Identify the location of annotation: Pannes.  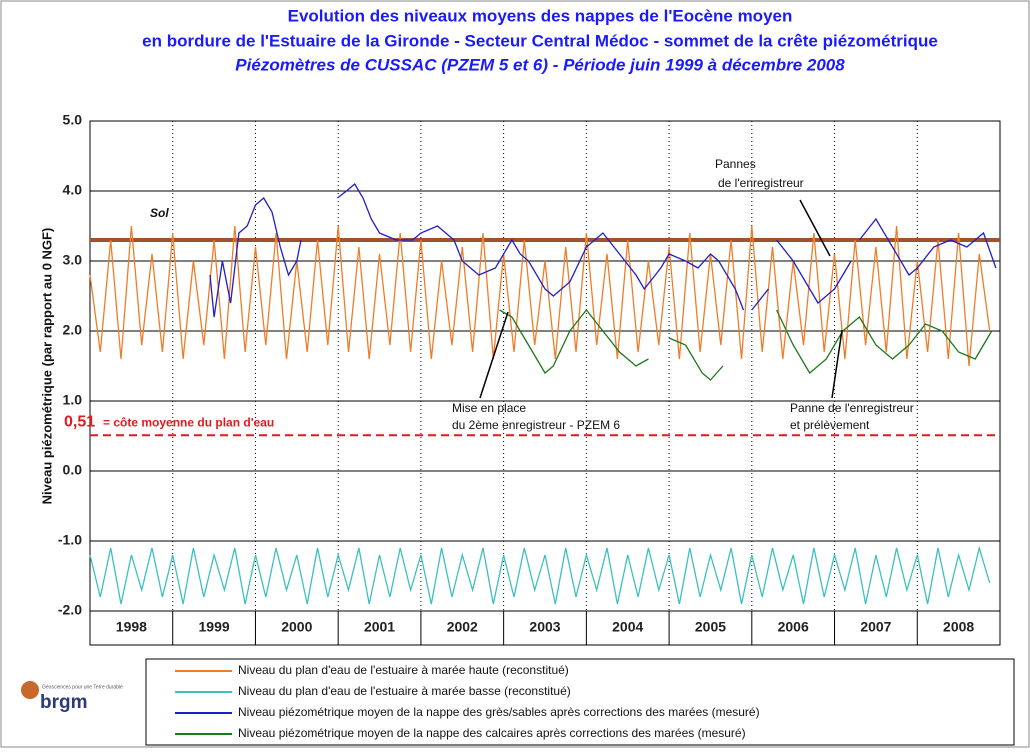
(735, 164).